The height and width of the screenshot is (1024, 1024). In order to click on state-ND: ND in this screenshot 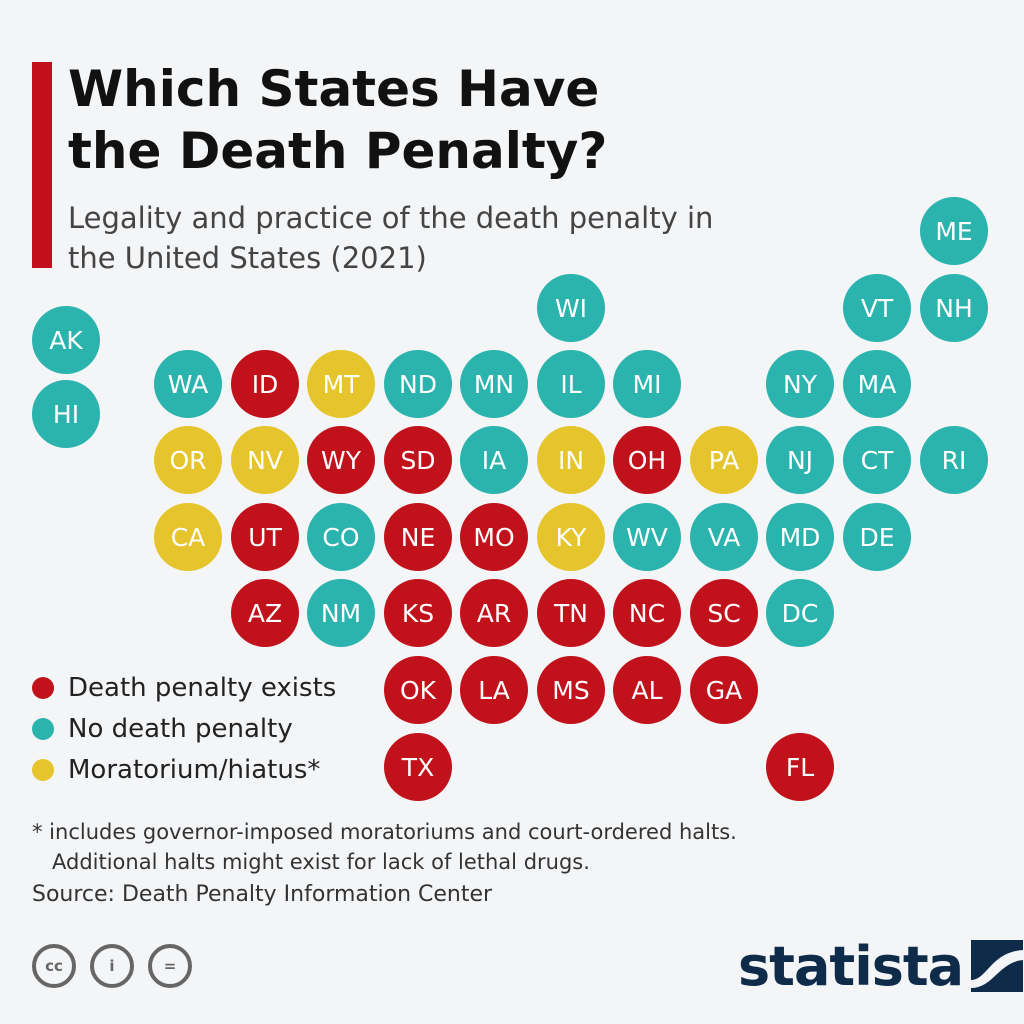, I will do `click(418, 384)`.